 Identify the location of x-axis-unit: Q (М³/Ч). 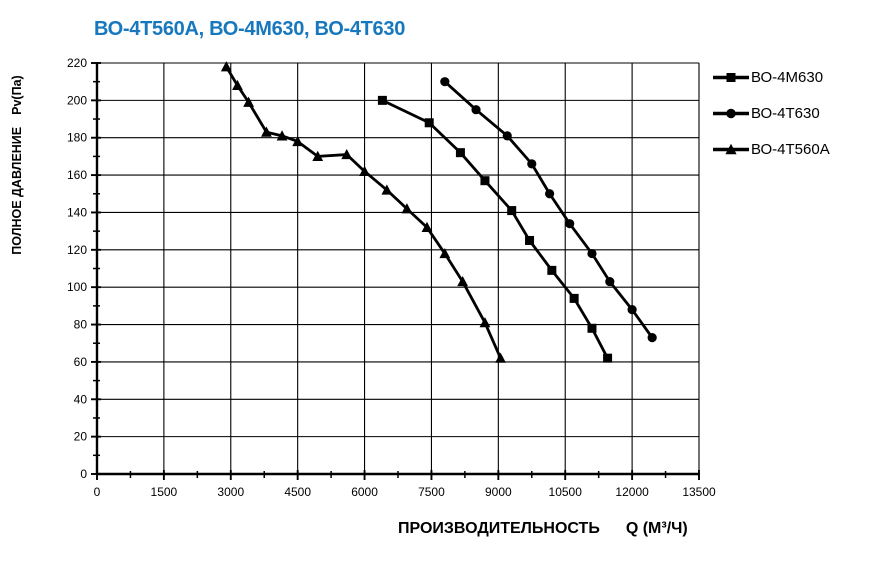
(656, 528).